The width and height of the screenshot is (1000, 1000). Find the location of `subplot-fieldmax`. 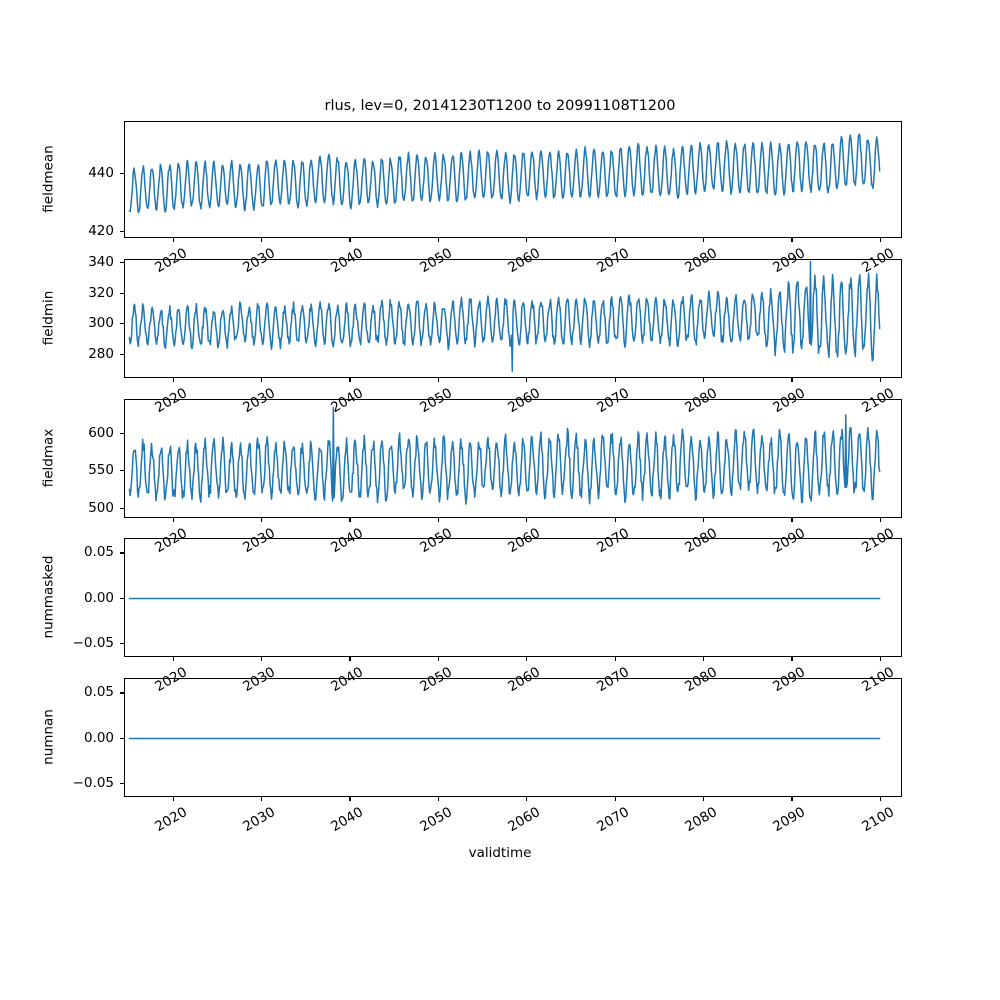

subplot-fieldmax is located at coordinates (513, 458).